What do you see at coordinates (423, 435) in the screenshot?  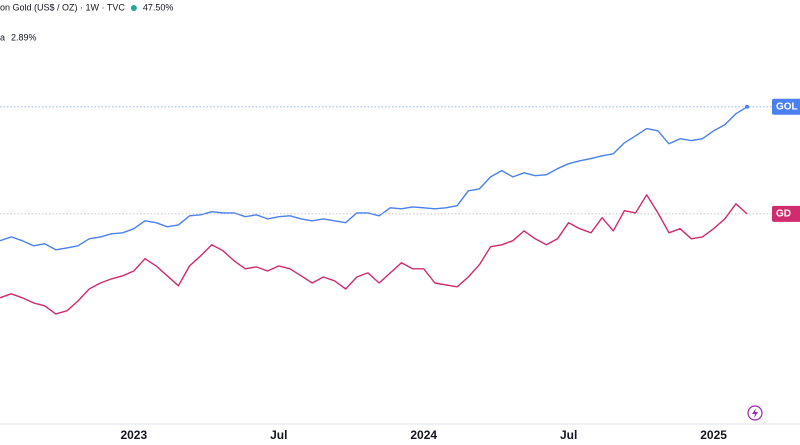 I see `x-tick-label: 2024` at bounding box center [423, 435].